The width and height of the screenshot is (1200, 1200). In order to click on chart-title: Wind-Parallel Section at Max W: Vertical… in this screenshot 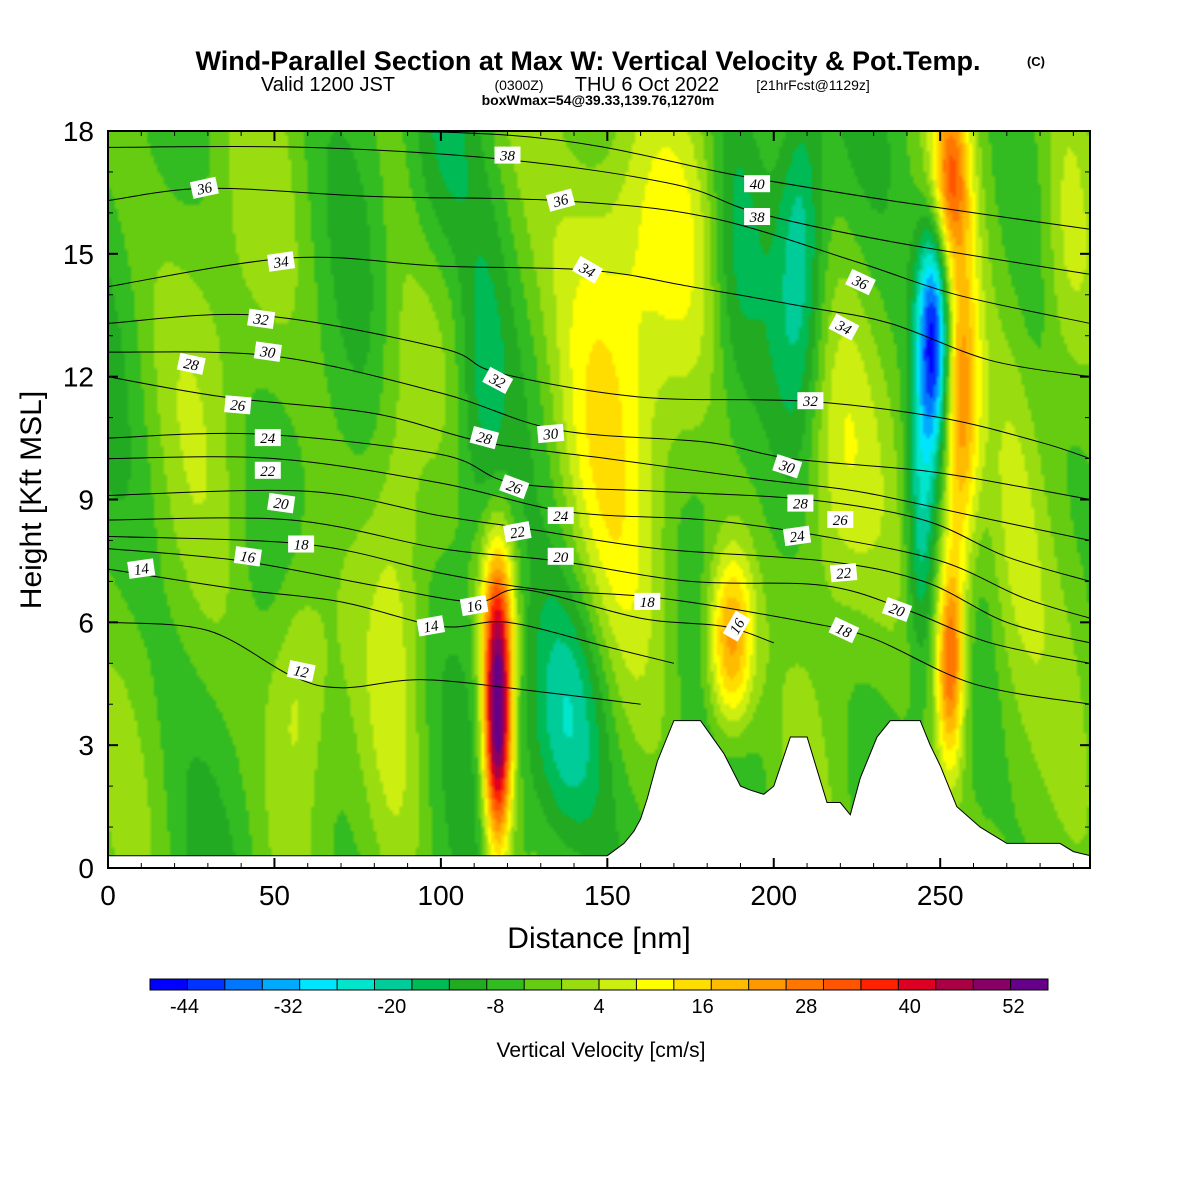, I will do `click(588, 61)`.